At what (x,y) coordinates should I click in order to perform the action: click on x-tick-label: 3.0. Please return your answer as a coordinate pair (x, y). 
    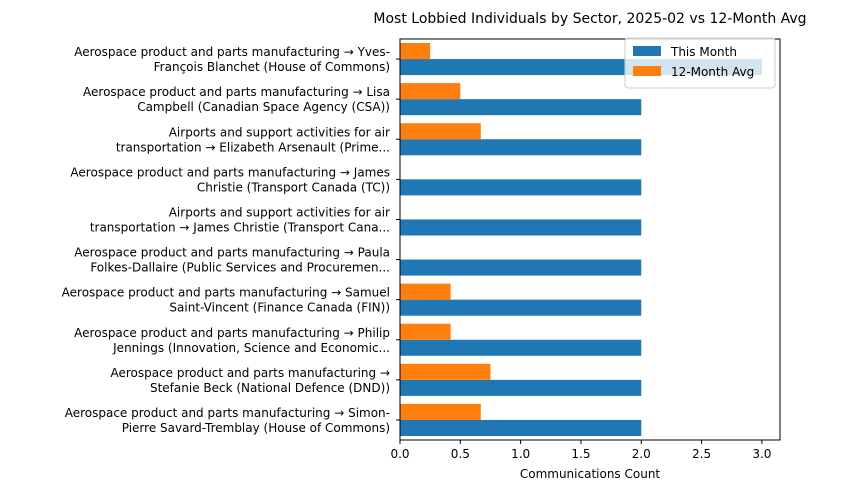
    Looking at the image, I should click on (761, 454).